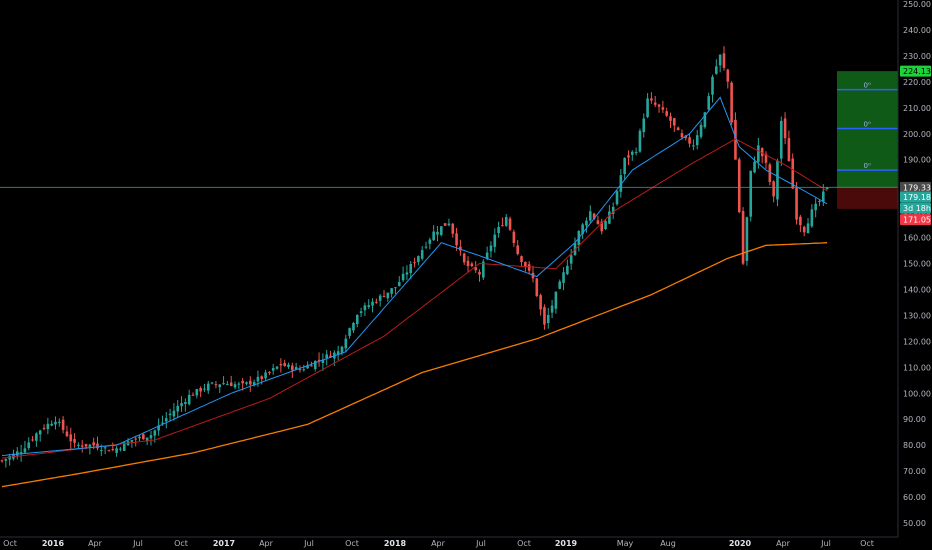  What do you see at coordinates (867, 198) in the screenshot?
I see `loss-zone` at bounding box center [867, 198].